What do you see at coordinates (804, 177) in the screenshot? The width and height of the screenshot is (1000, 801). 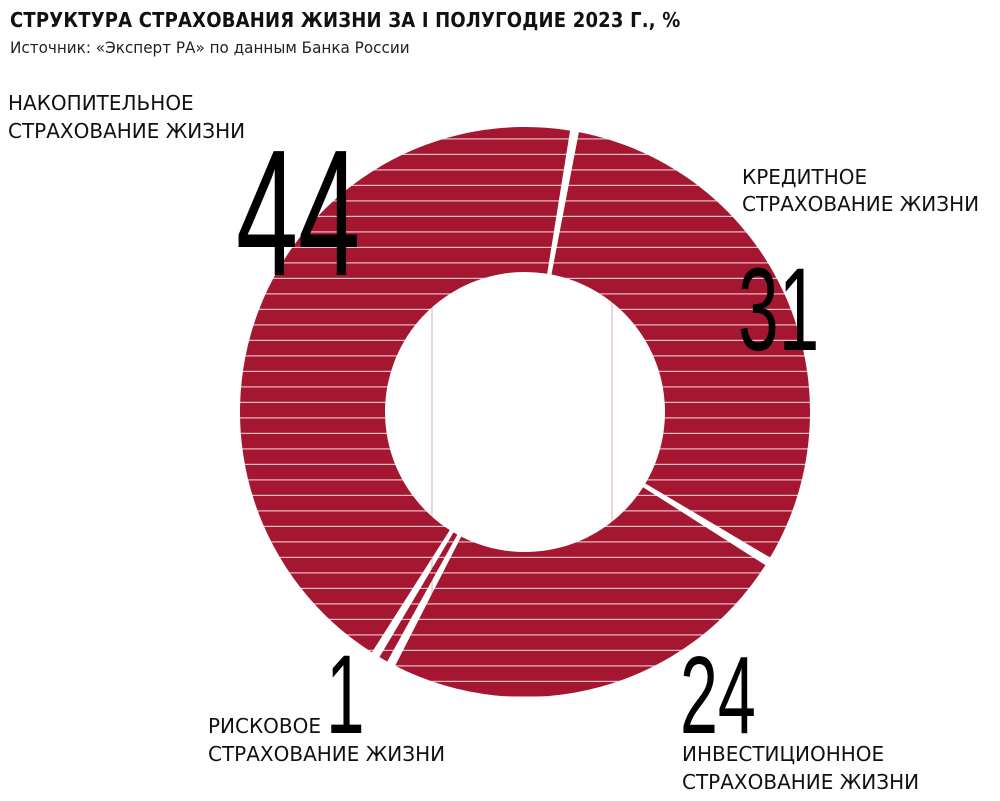 I see `category-label-кредитное-line1: КРЕДИТНОЕ` at bounding box center [804, 177].